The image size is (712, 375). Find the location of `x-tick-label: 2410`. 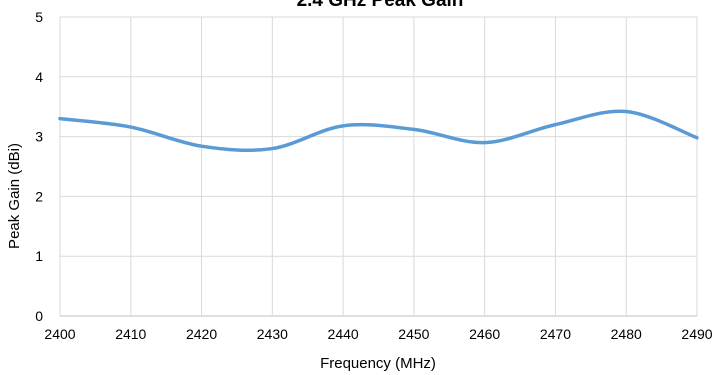

x-tick-label: 2410 is located at coordinates (130, 334).